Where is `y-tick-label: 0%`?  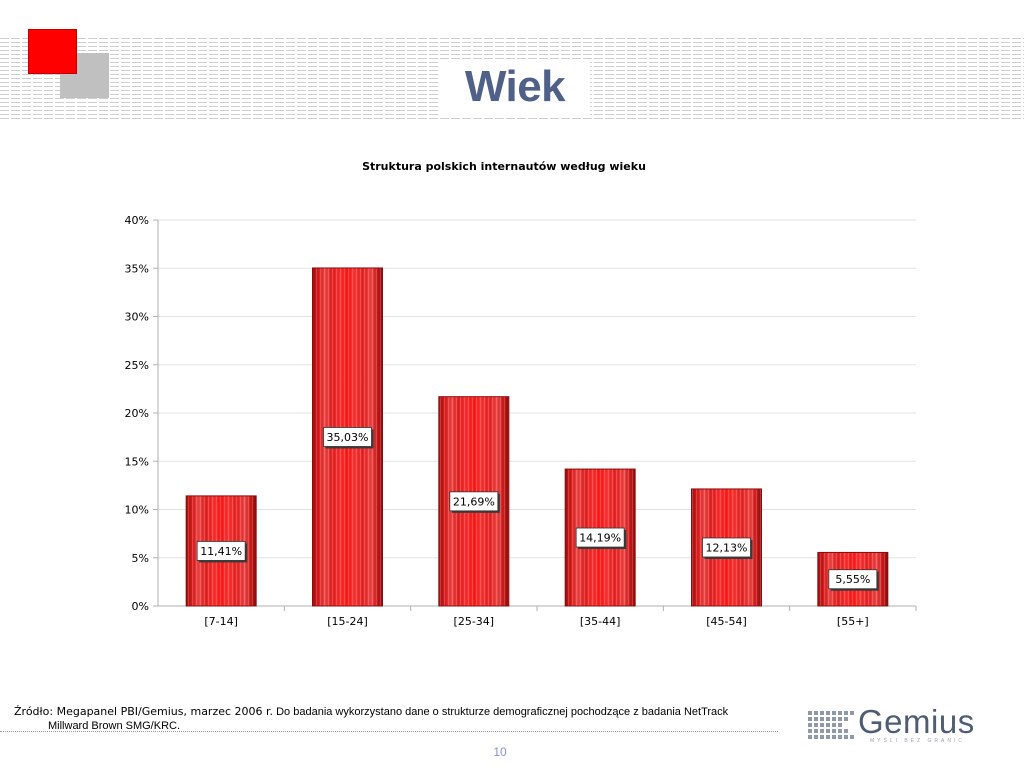 y-tick-label: 0% is located at coordinates (140, 606).